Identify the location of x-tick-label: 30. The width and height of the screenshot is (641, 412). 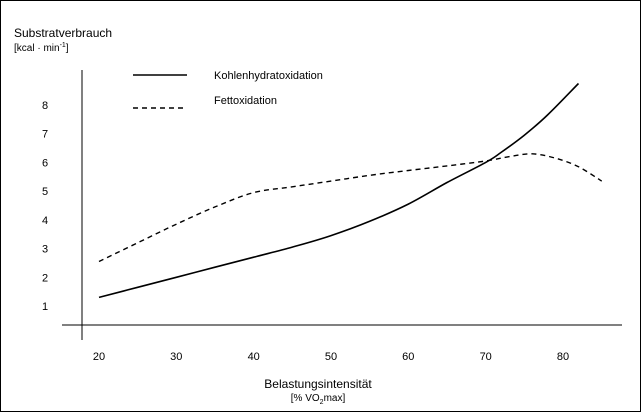
(176, 357).